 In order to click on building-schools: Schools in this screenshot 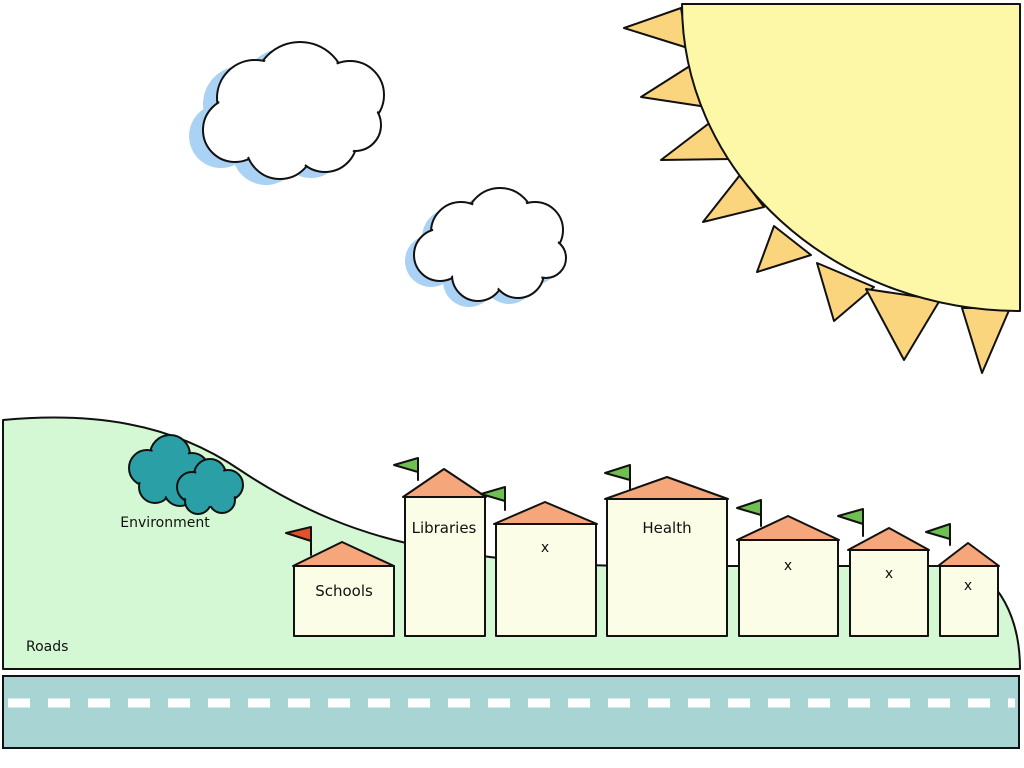, I will do `click(340, 581)`.